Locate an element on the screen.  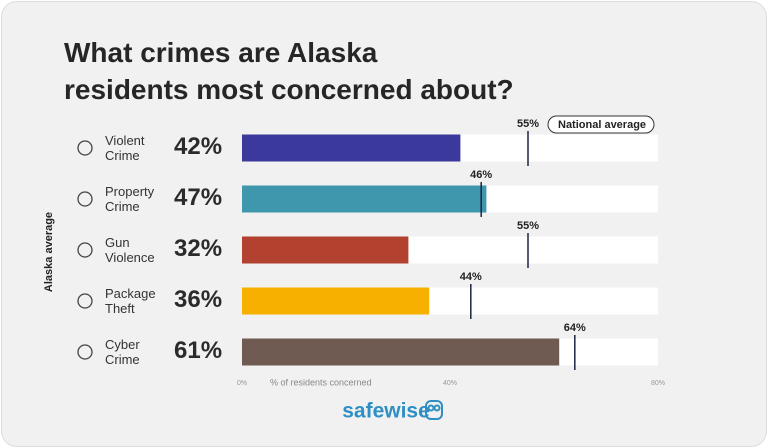
x-tick-label: 40% is located at coordinates (450, 383).